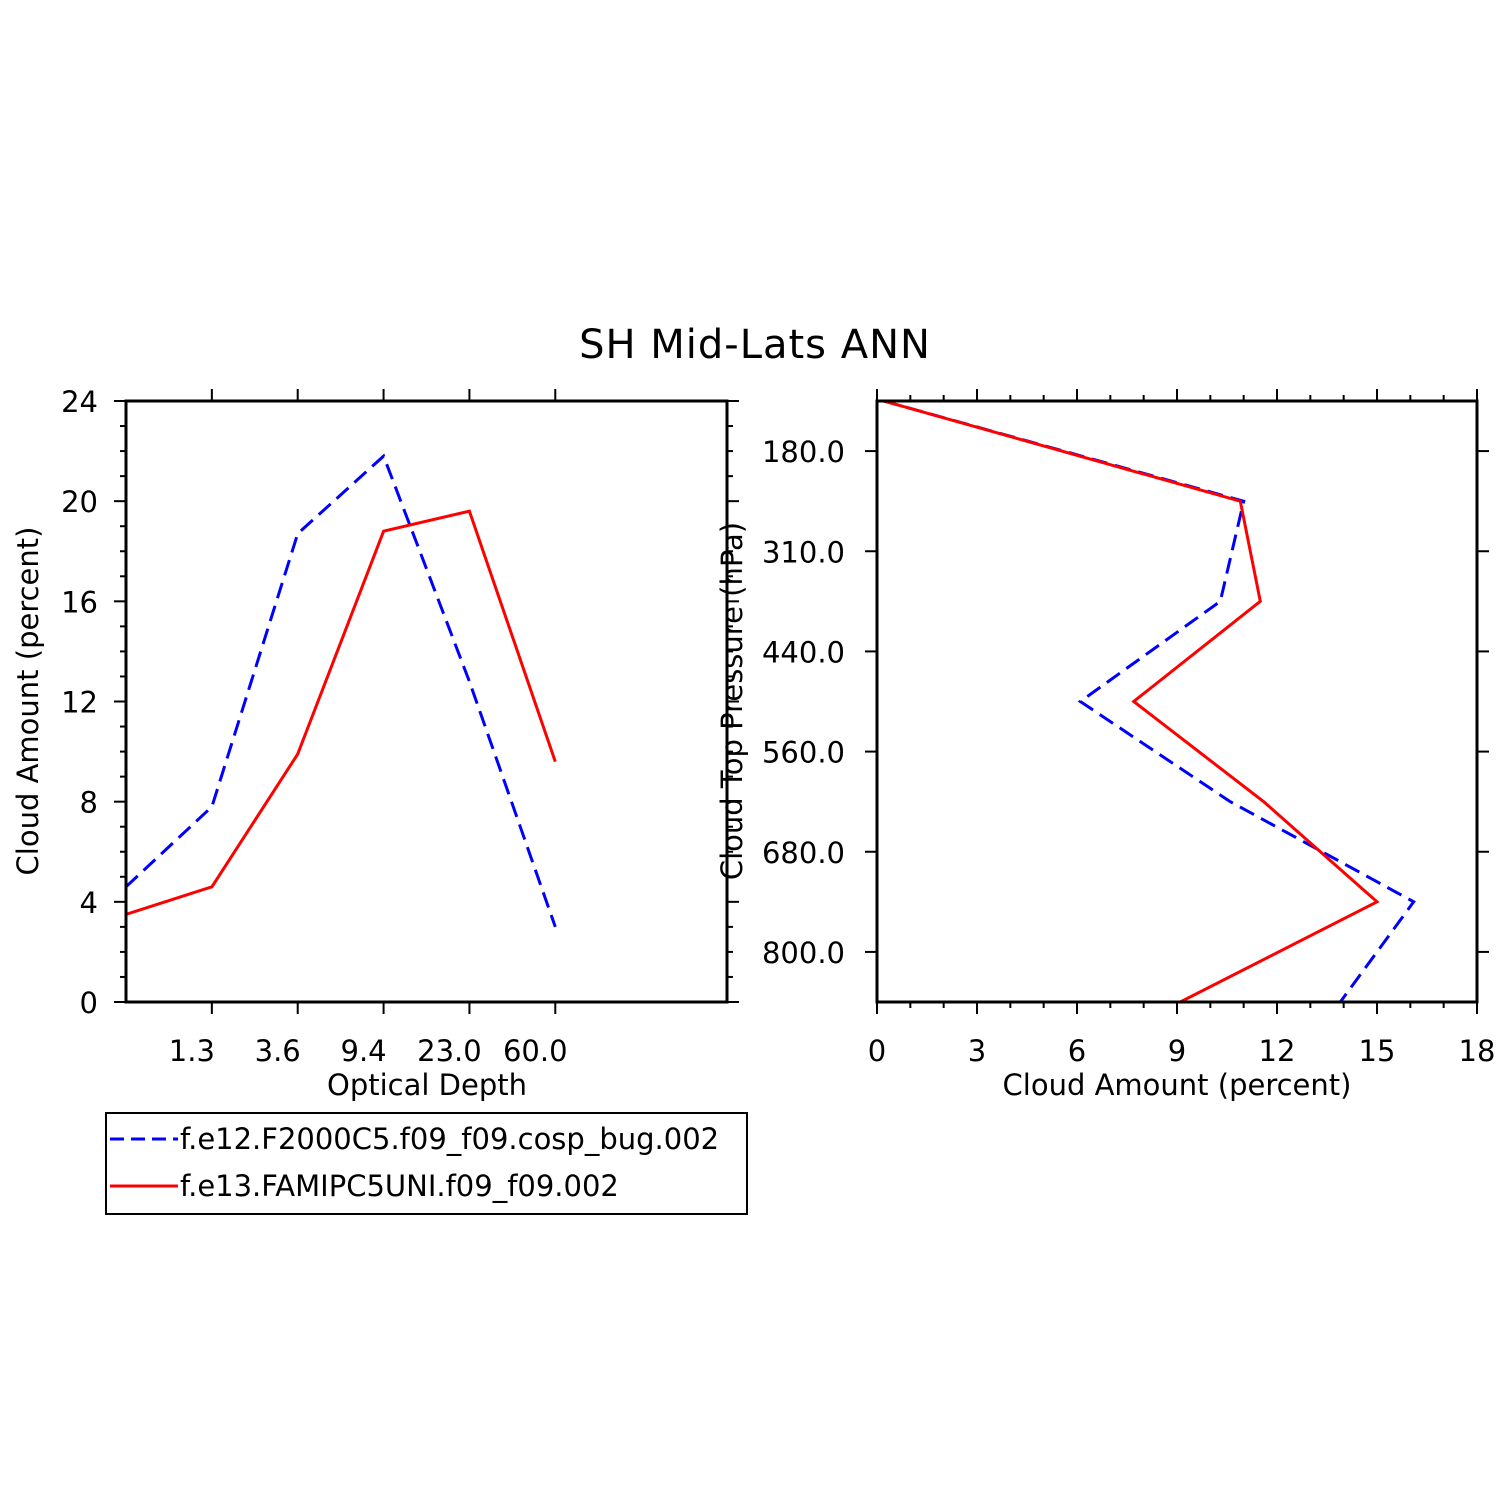 This screenshot has width=1510, height=1510. Describe the element at coordinates (803, 953) in the screenshot. I see `right-y-tick-label: 800.0` at that location.